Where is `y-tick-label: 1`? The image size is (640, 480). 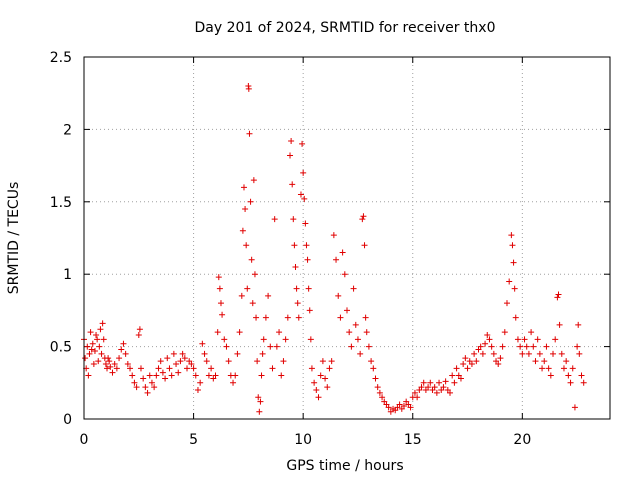 y-tick-label: 1 is located at coordinates (67, 275).